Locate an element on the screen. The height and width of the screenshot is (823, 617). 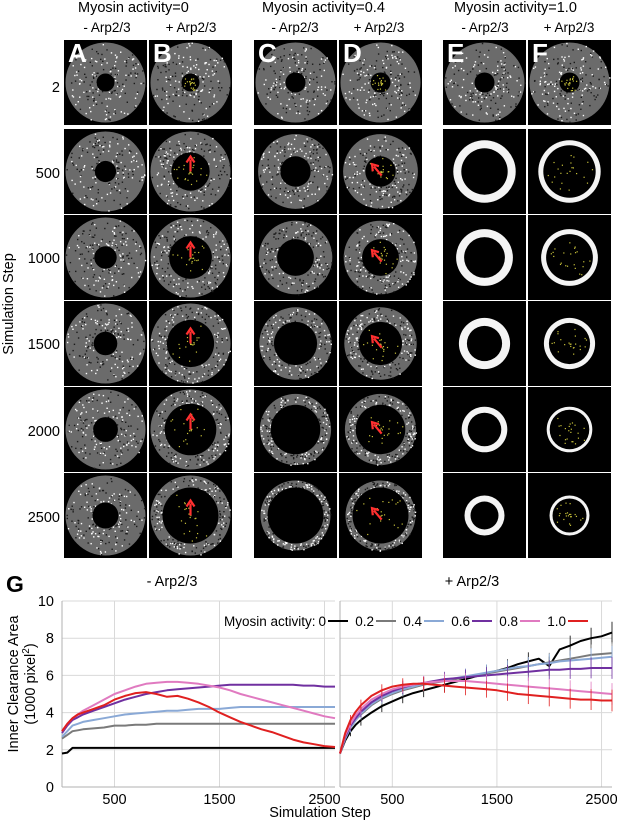
series-plus-arp-myosin-0.6 is located at coordinates (476, 705).